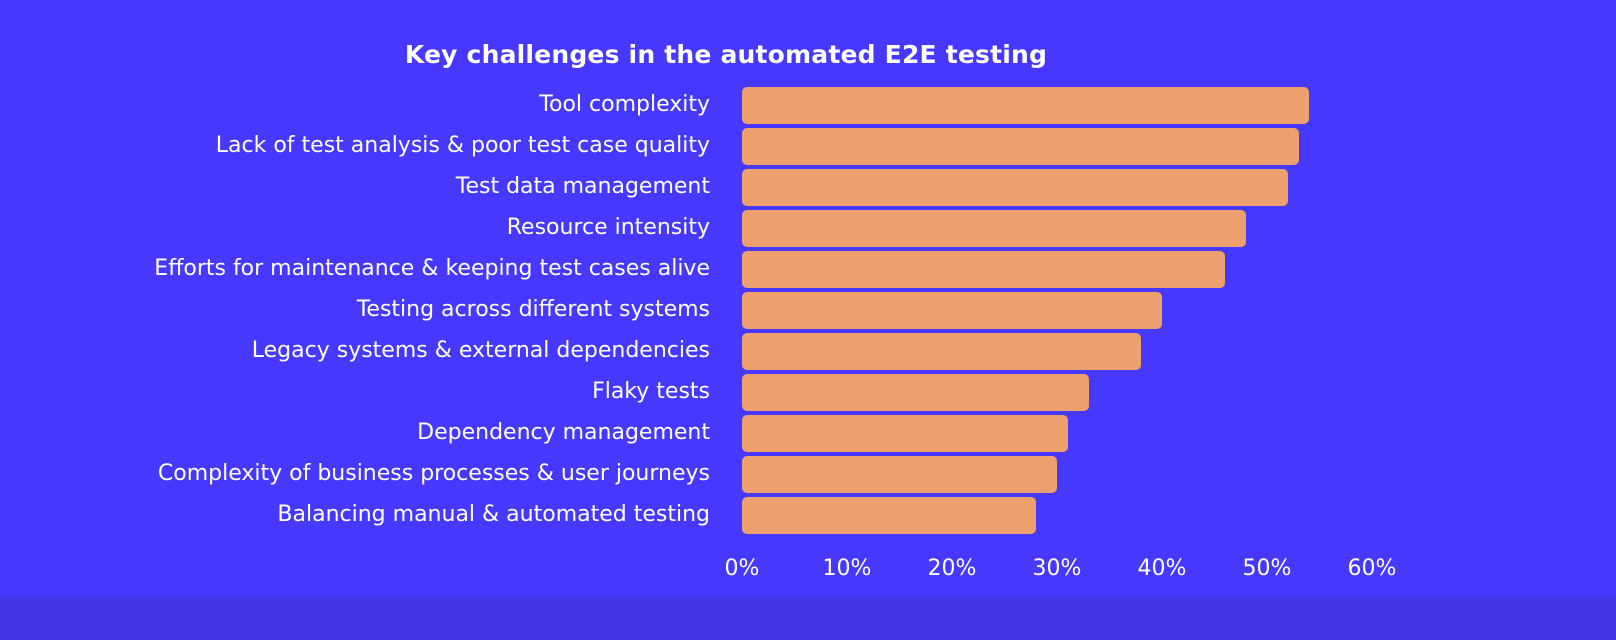  What do you see at coordinates (1372, 568) in the screenshot?
I see `x-tick-label: 60%` at bounding box center [1372, 568].